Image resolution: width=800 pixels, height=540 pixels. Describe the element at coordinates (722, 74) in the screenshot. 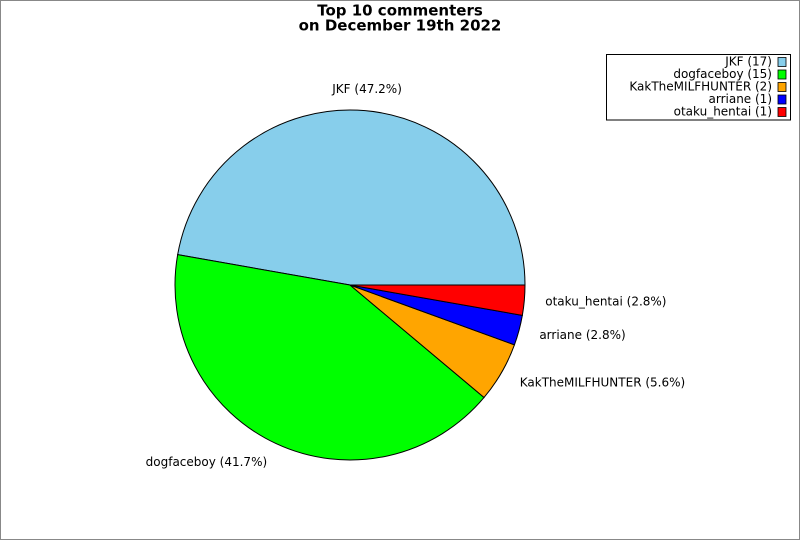

I see `legend-label: dogfaceboy (15)` at that location.